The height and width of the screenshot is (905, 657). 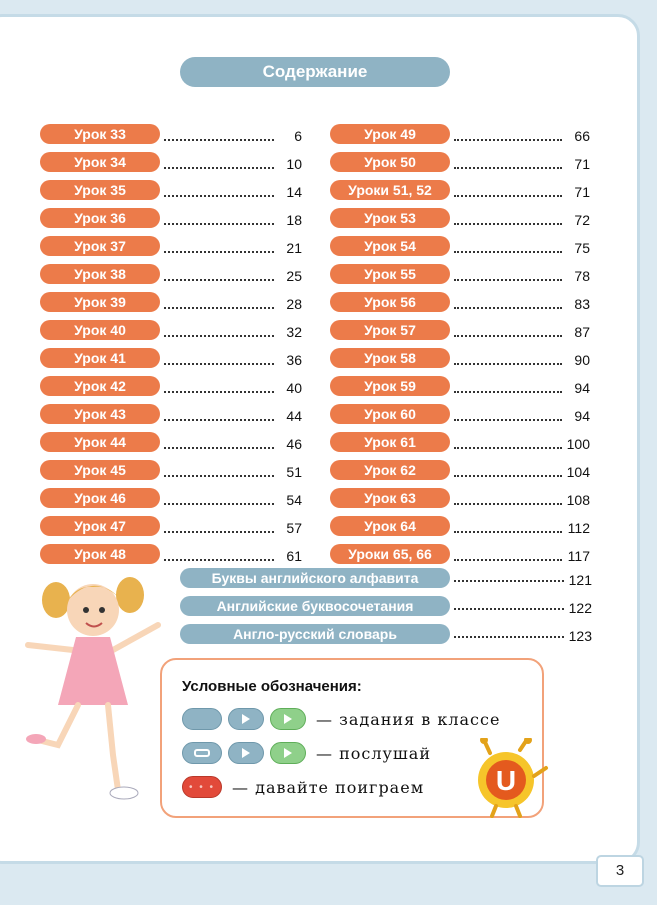 What do you see at coordinates (582, 276) in the screenshot?
I see `page-number-ref: 78` at bounding box center [582, 276].